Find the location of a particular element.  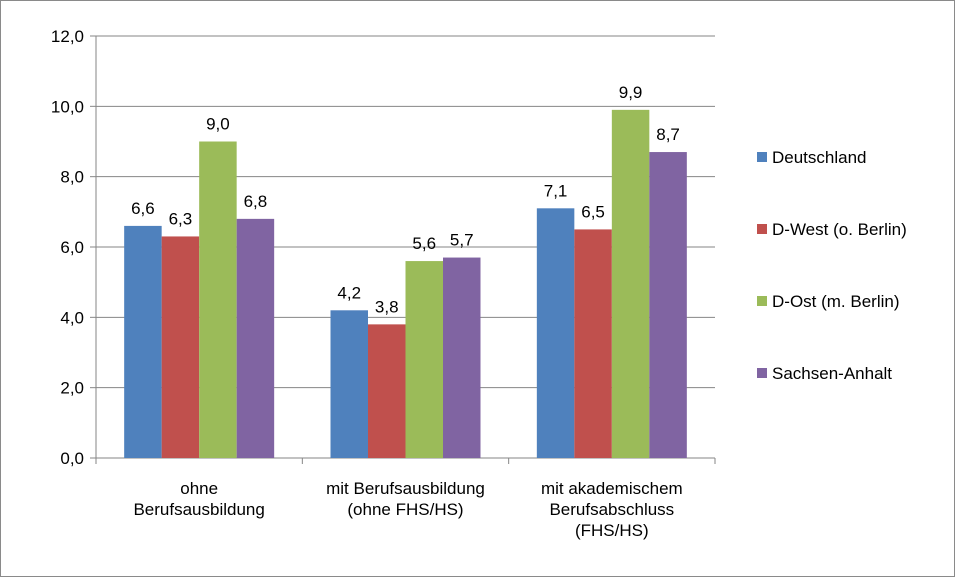

data-label: 4,2 is located at coordinates (349, 292).